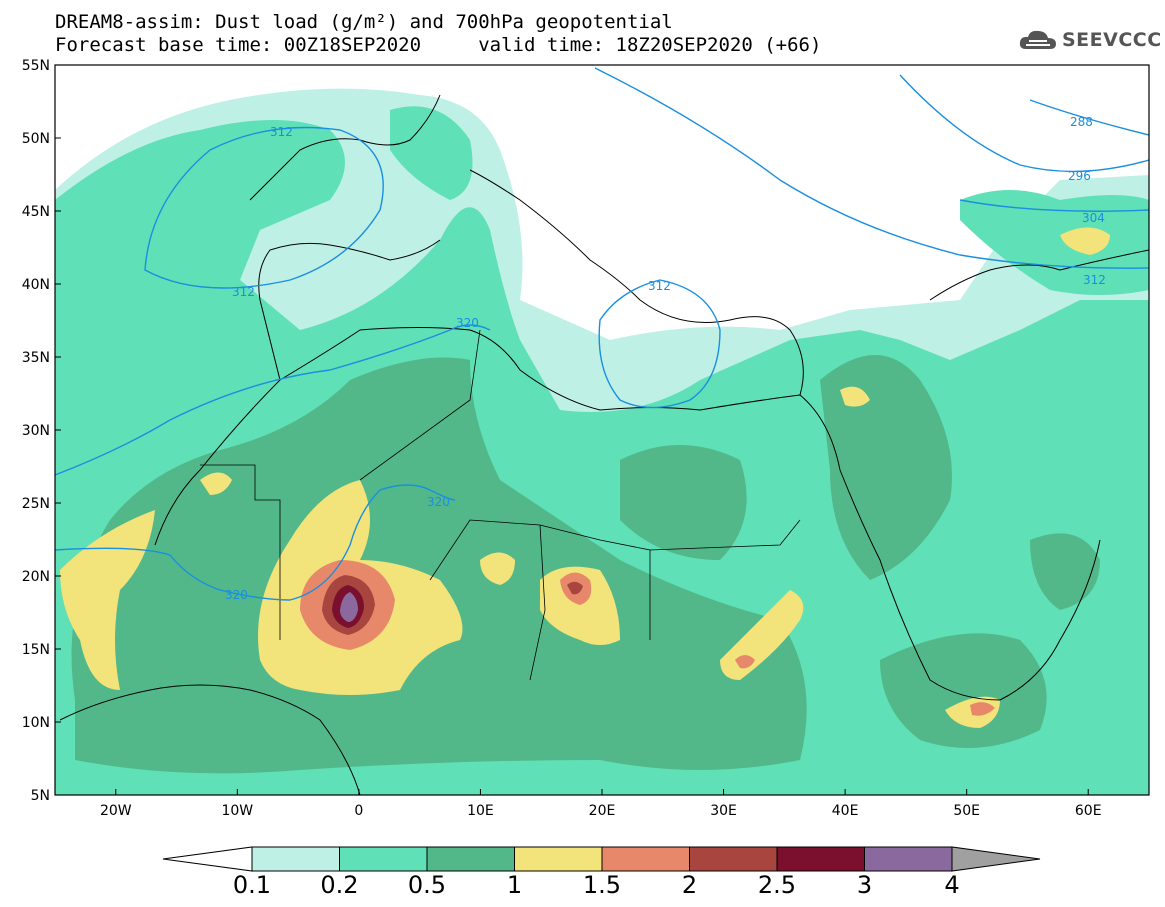 Image resolution: width=1165 pixels, height=907 pixels. What do you see at coordinates (996, 859) in the screenshot?
I see `colorbar-over-arrow` at bounding box center [996, 859].